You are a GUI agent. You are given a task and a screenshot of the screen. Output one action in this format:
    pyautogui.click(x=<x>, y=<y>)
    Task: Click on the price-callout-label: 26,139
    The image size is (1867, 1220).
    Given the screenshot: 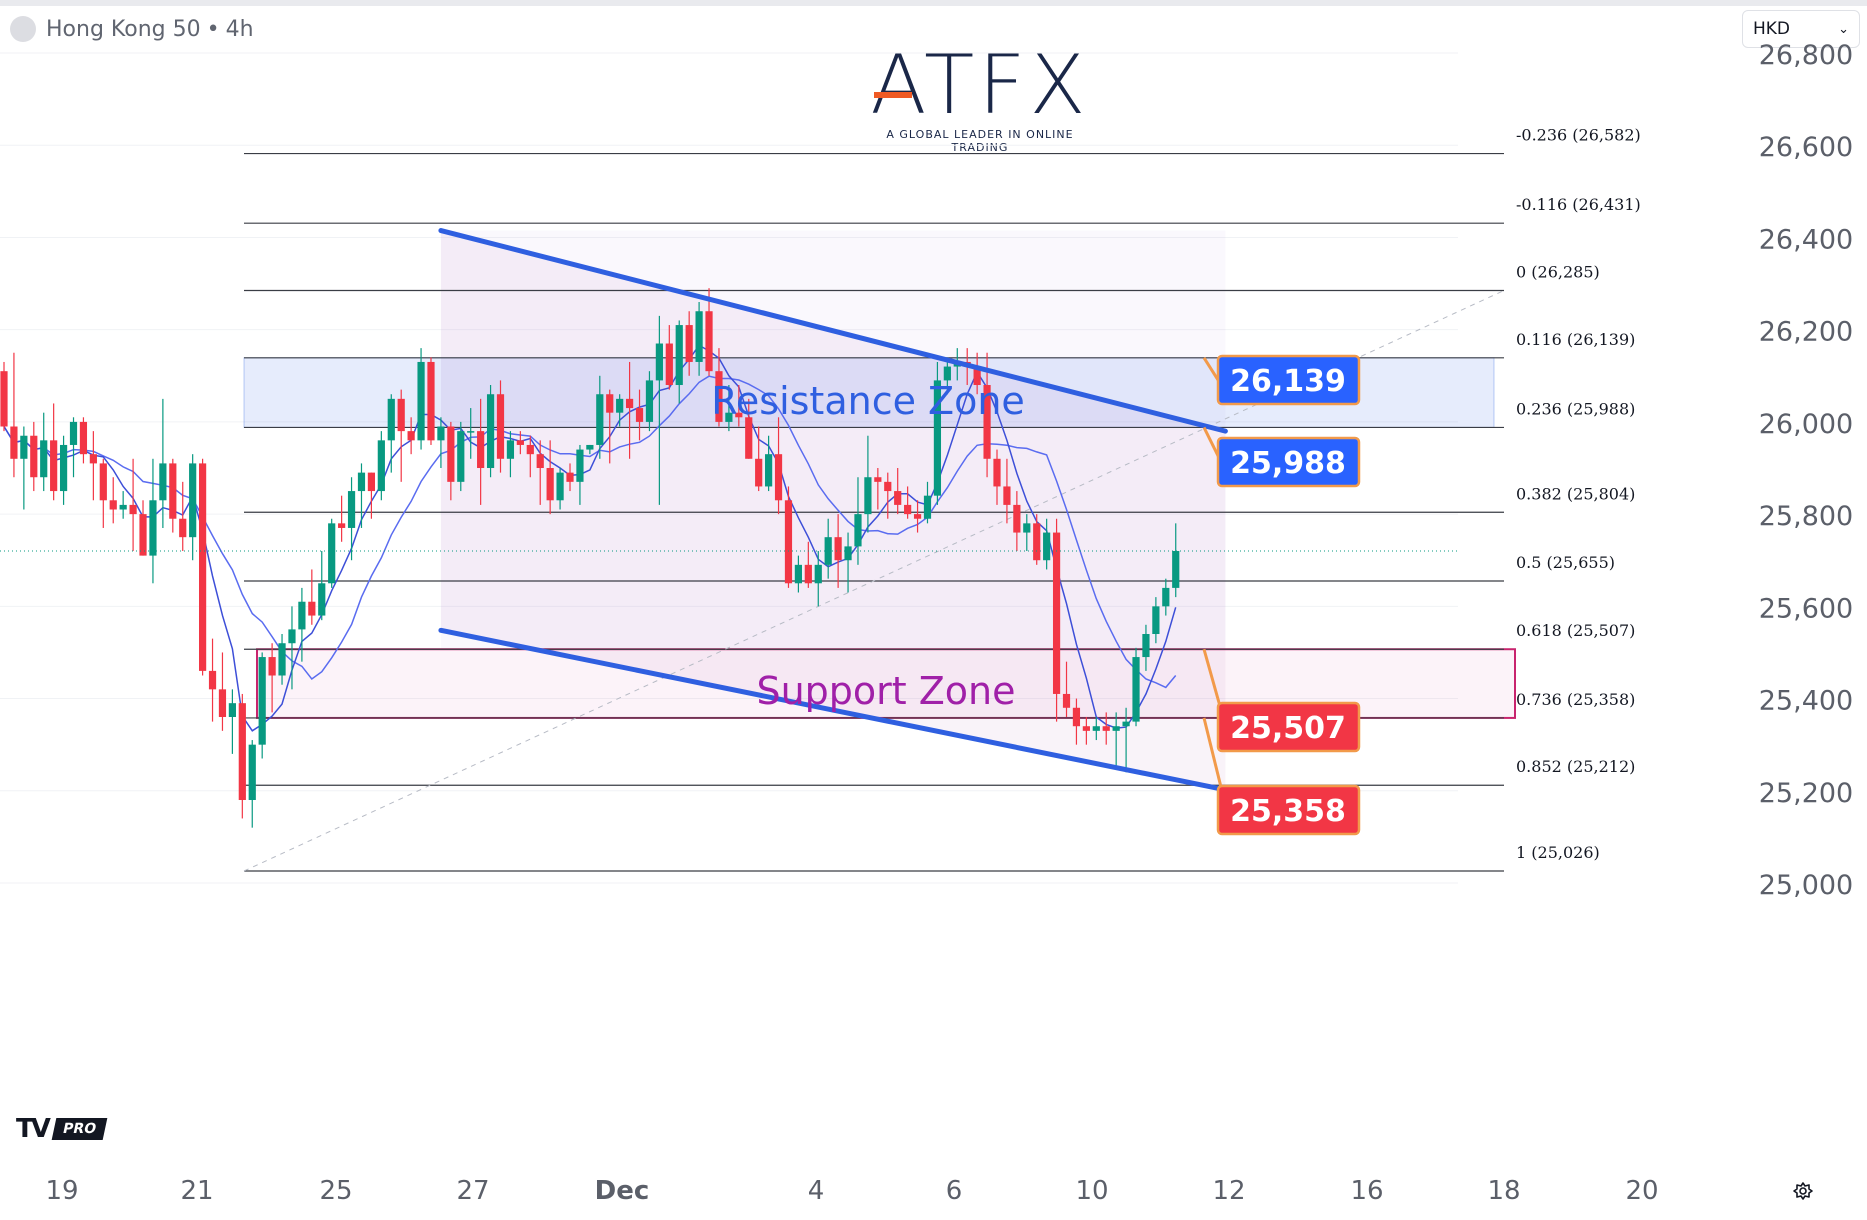 What is the action you would take?
    pyautogui.click(x=1288, y=381)
    